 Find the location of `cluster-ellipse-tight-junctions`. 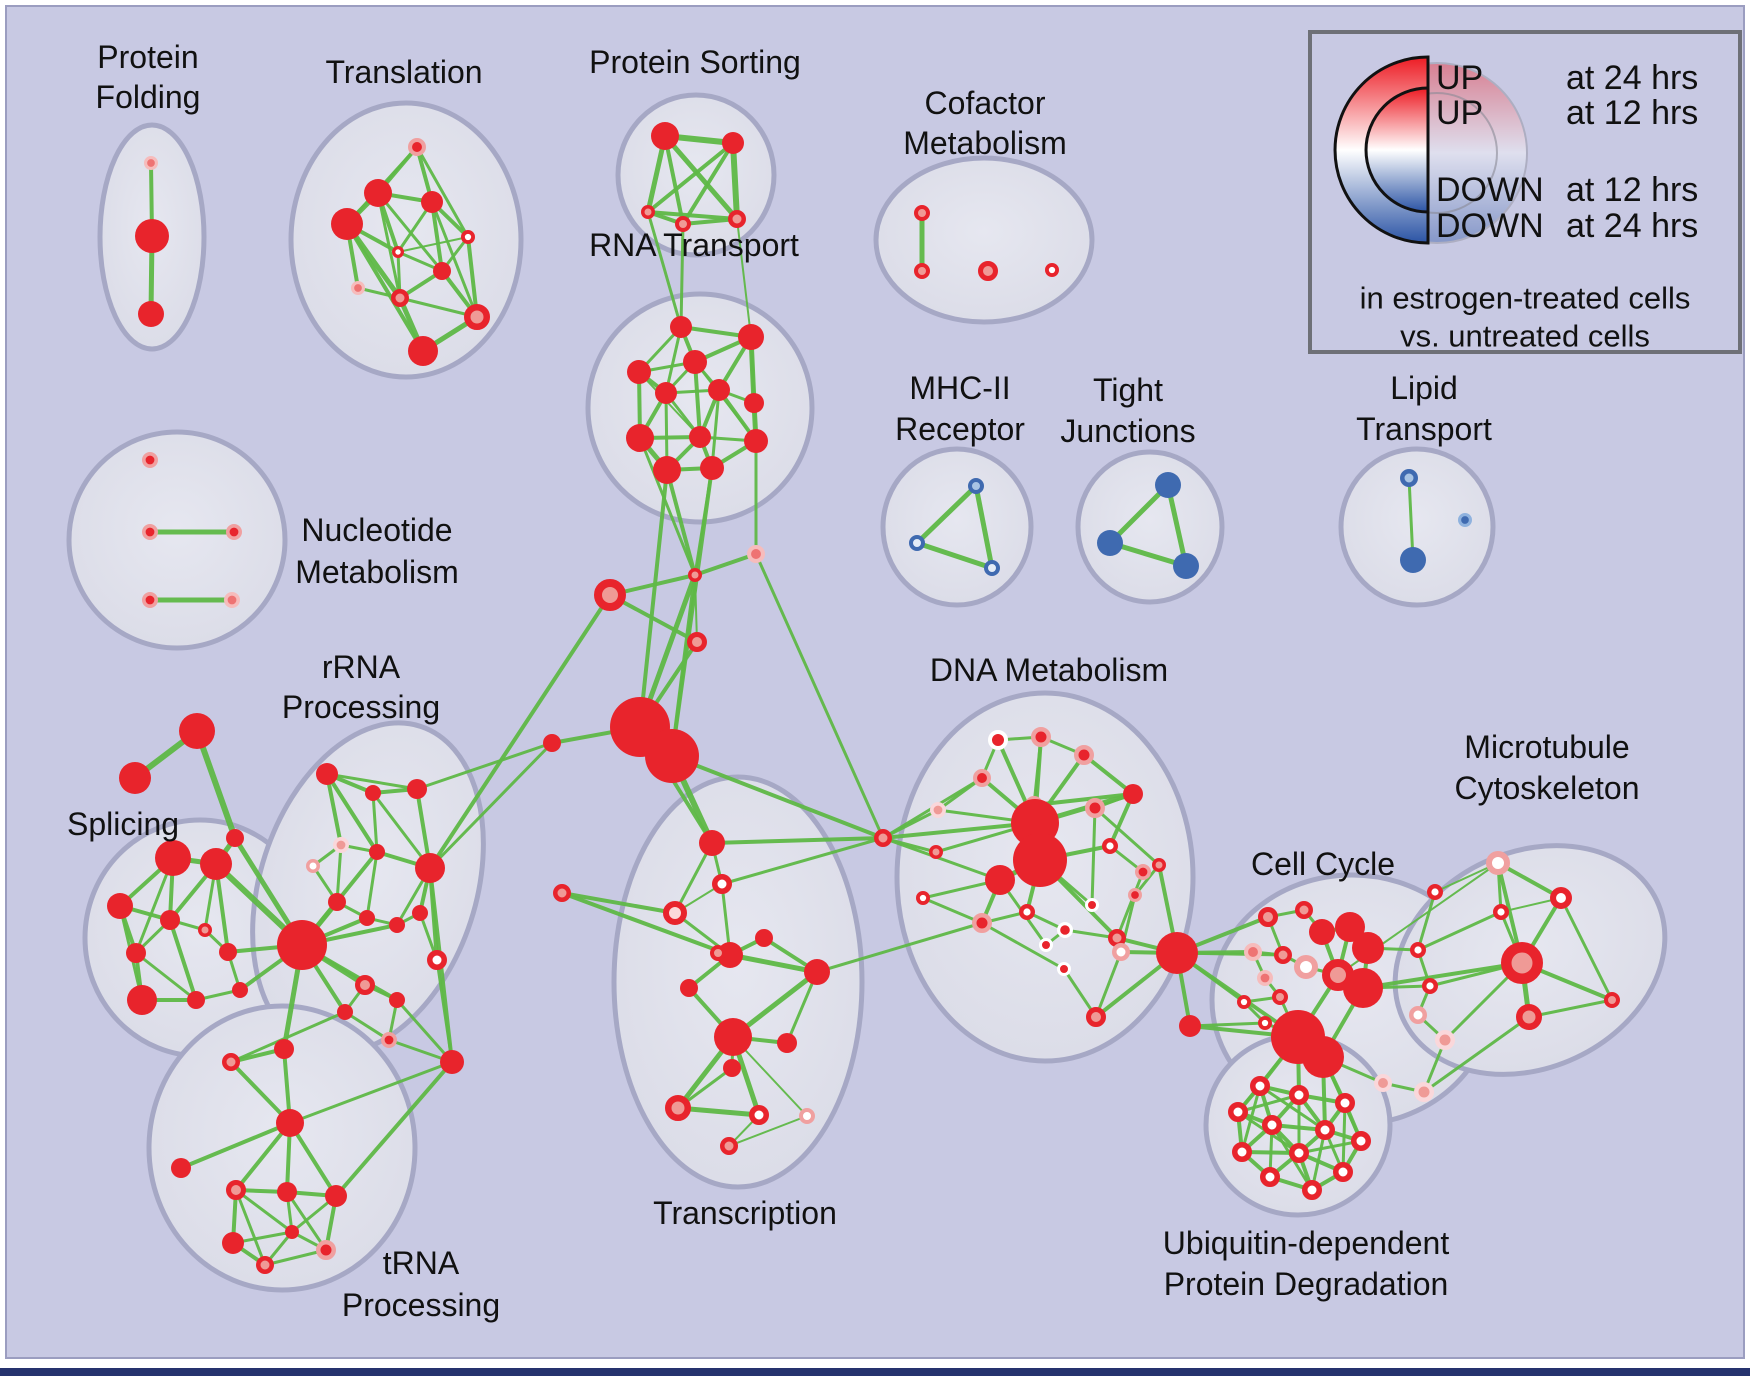

cluster-ellipse-tight-junctions is located at coordinates (1150, 527).